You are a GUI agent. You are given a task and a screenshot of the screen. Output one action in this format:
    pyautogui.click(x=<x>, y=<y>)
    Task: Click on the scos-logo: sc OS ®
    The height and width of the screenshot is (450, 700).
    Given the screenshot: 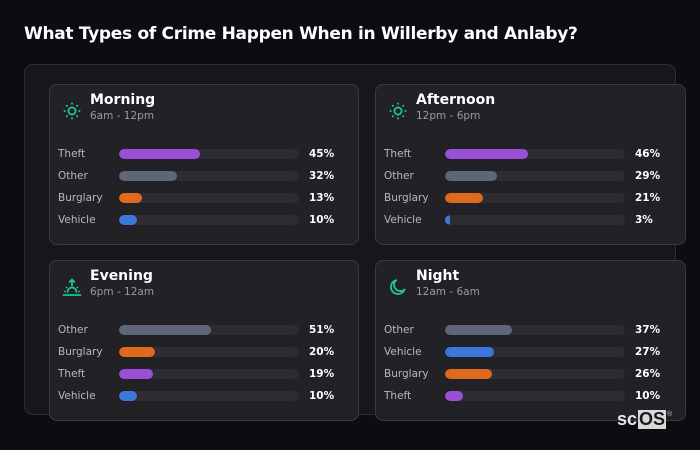 What is the action you would take?
    pyautogui.click(x=644, y=419)
    